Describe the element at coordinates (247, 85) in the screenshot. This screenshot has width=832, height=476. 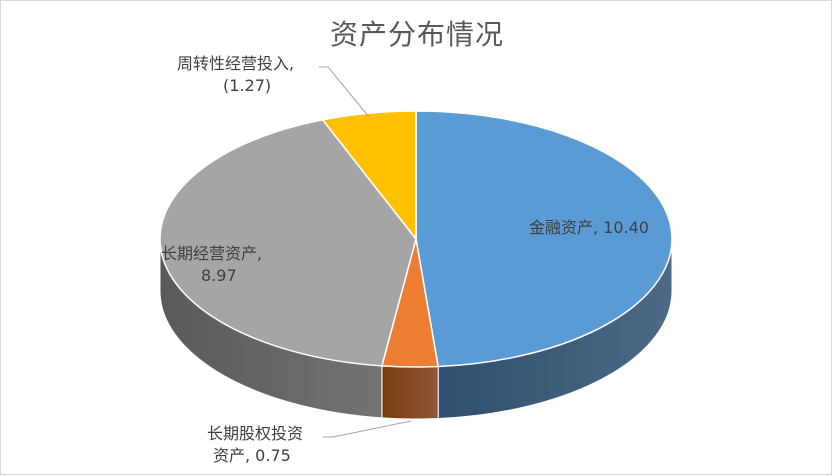
I see `label-working-capital-line2: (1.27)` at that location.